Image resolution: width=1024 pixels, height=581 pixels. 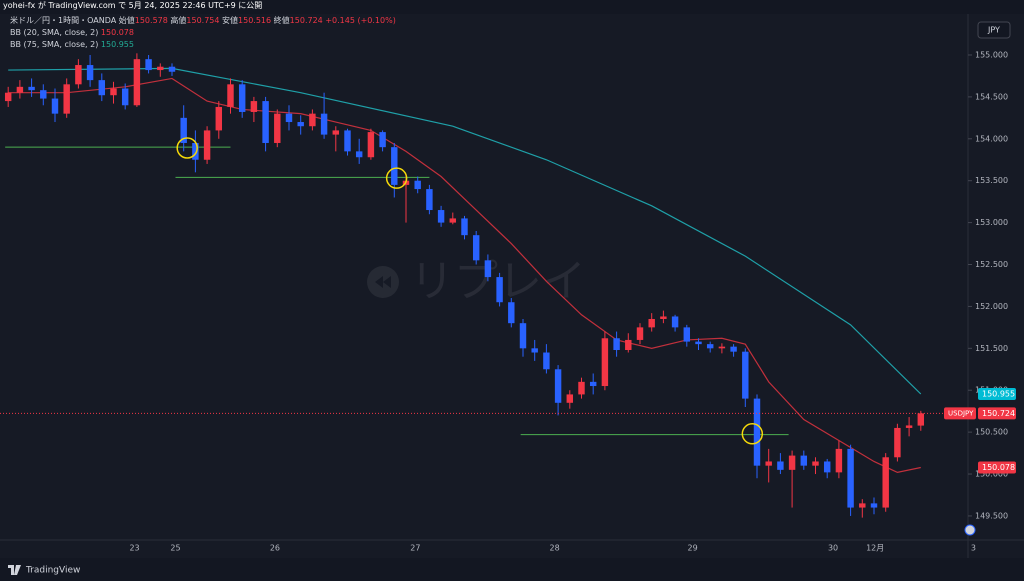 I want to click on x-tick-label: 26, so click(x=275, y=548).